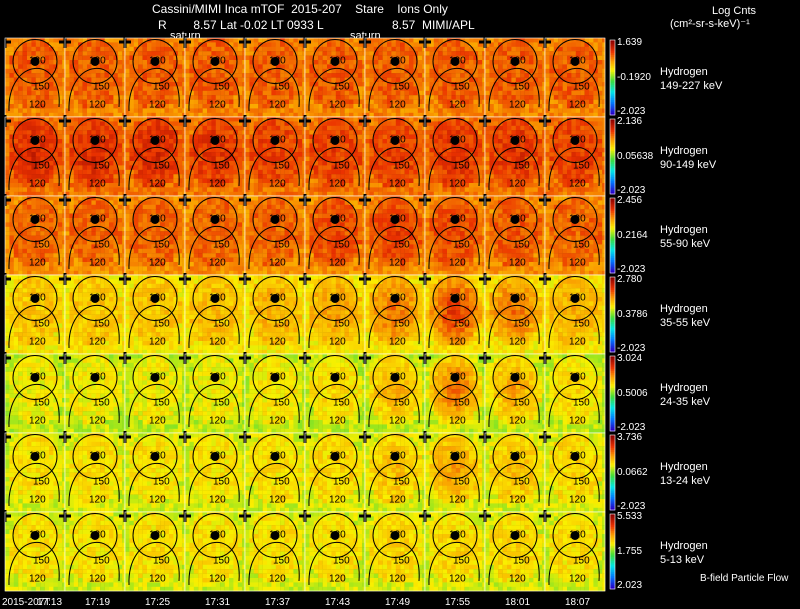 Image resolution: width=800 pixels, height=609 pixels. What do you see at coordinates (515, 61) in the screenshot?
I see `contour-inner` at bounding box center [515, 61].